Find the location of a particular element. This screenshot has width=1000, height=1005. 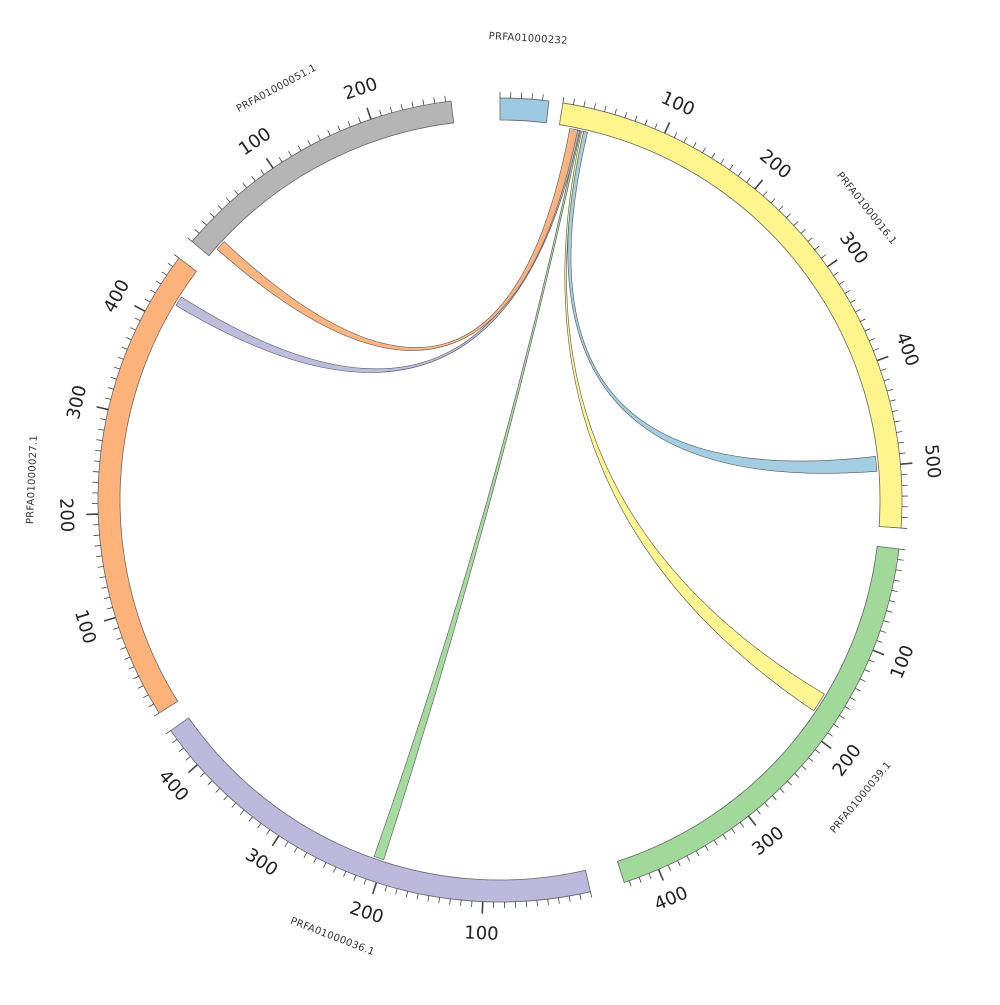

tick-label-s39-300: 300 is located at coordinates (768, 841).